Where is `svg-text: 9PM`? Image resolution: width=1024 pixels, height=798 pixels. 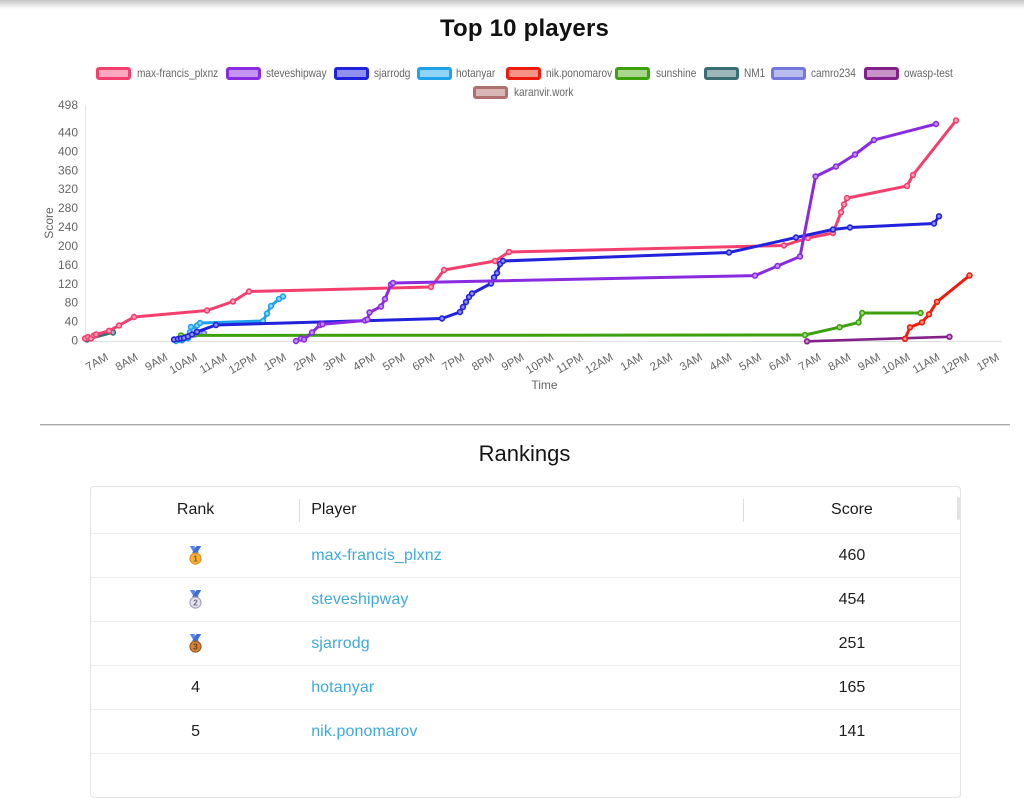 svg-text: 9PM is located at coordinates (513, 363).